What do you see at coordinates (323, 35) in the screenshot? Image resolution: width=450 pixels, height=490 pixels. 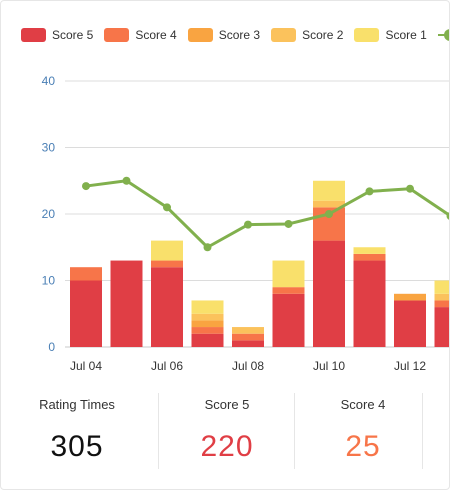 I see `legend-label-score-2: Score 2` at bounding box center [323, 35].